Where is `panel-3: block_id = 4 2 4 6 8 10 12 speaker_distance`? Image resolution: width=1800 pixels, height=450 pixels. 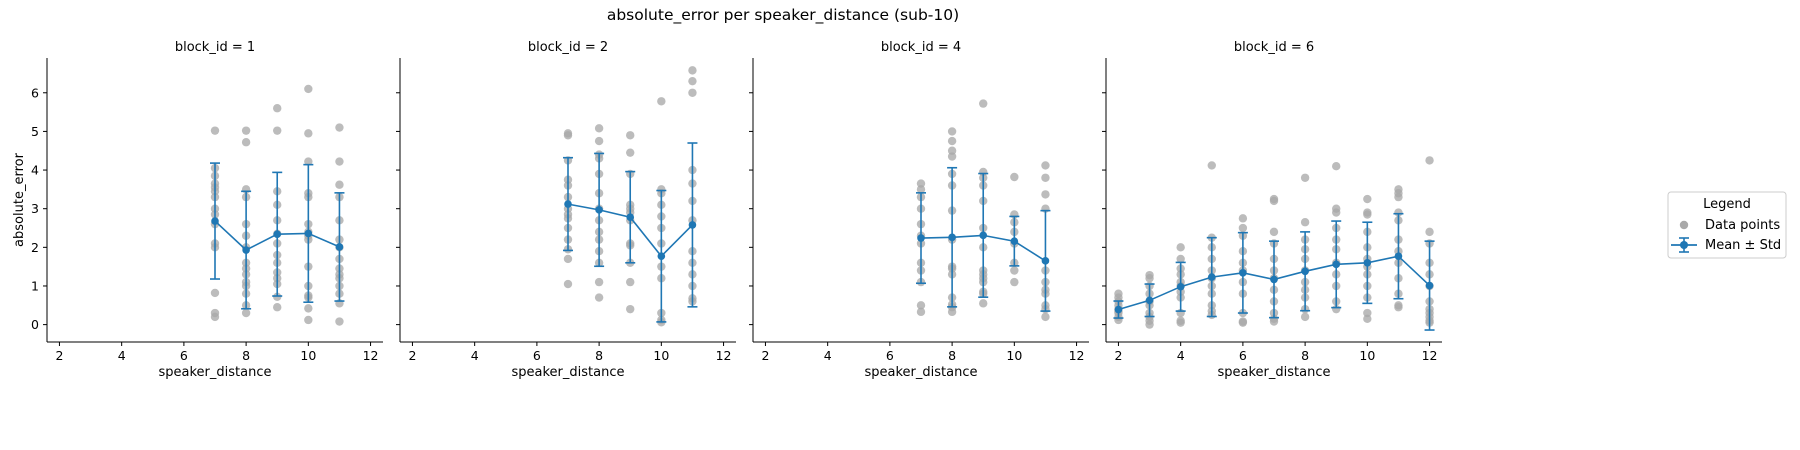 panel-3: block_id = 4 2 4 6 8 10 12 speaker_distance is located at coordinates (919, 210).